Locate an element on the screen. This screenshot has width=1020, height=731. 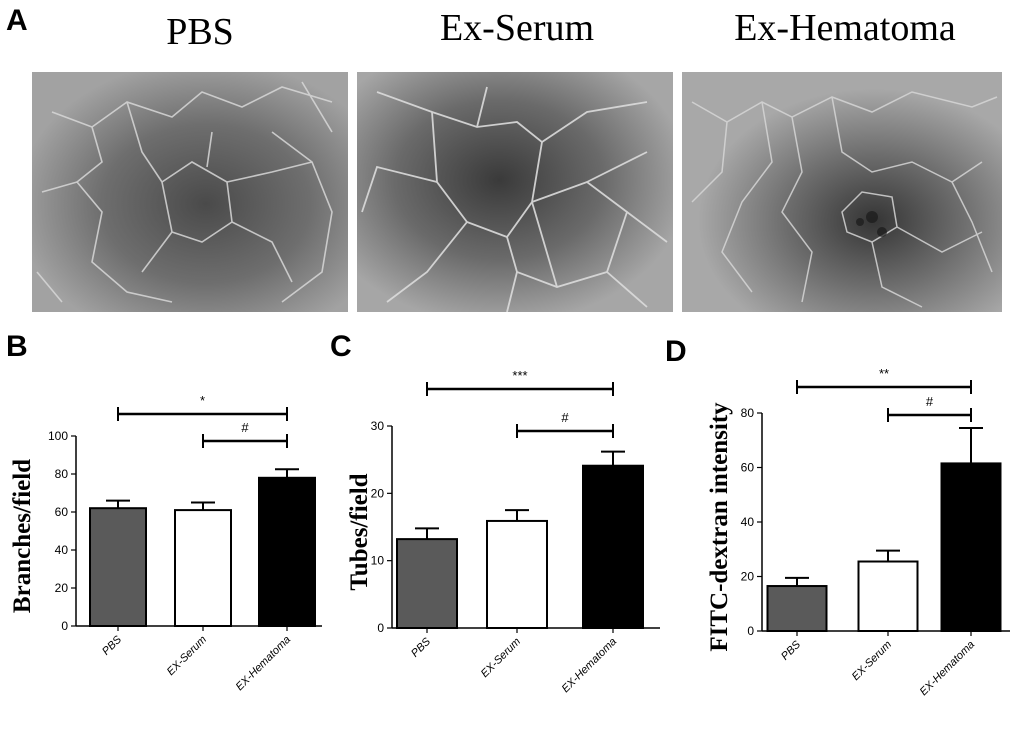
image-title-ex-hematoma: Ex-Hematoma is located at coordinates (845, 28).